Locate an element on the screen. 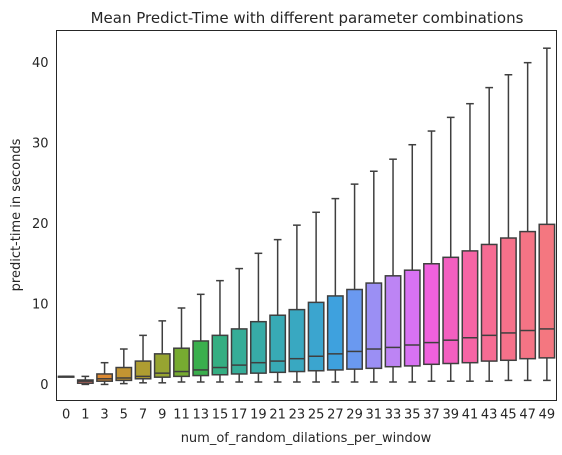 The height and width of the screenshot is (455, 562). x-axis-label: num_of_random_dilations_per_window is located at coordinates (306, 438).